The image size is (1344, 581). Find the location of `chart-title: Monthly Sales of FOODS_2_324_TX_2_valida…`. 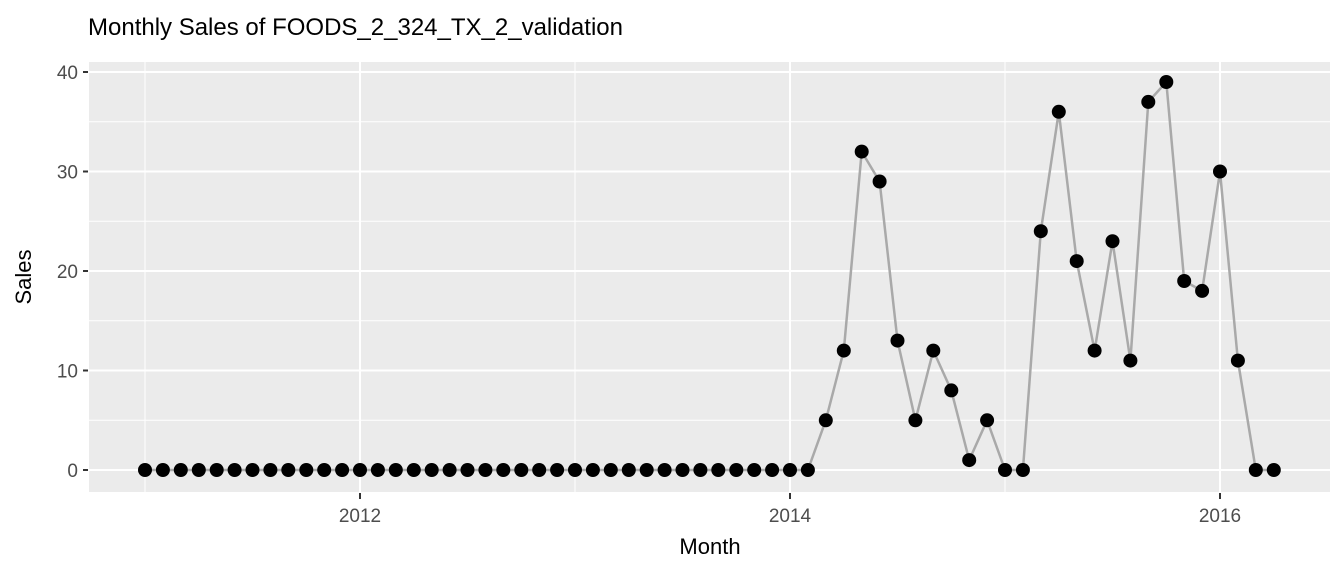

chart-title: Monthly Sales of FOODS_2_324_TX_2_valida… is located at coordinates (355, 27).